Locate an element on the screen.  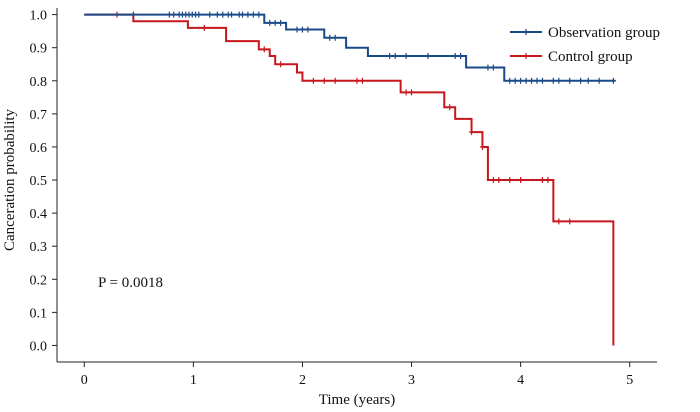
x-tick-label: 4 is located at coordinates (520, 380).